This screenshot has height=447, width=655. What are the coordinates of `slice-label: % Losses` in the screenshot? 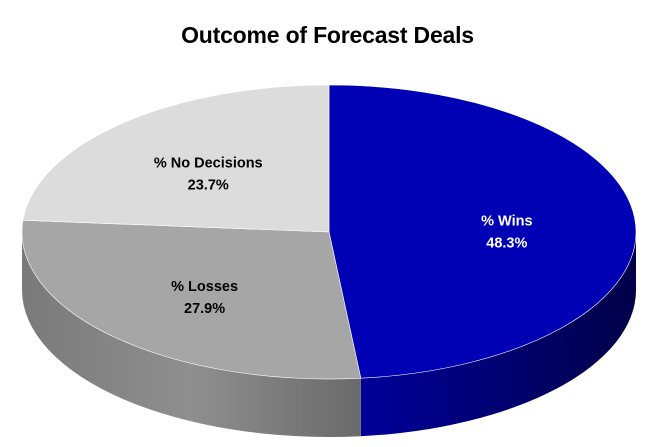 It's located at (204, 287).